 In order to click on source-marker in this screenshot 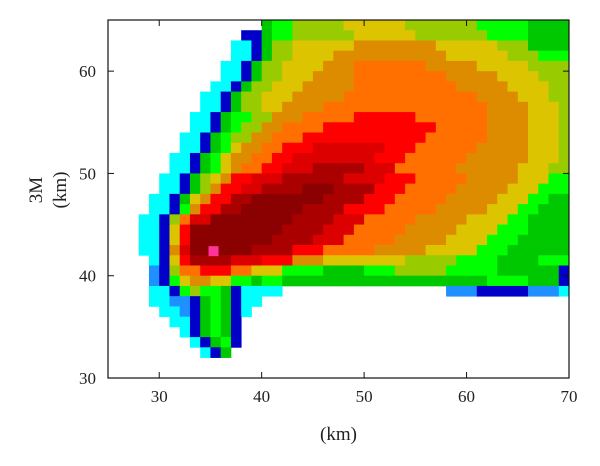, I will do `click(213, 251)`.